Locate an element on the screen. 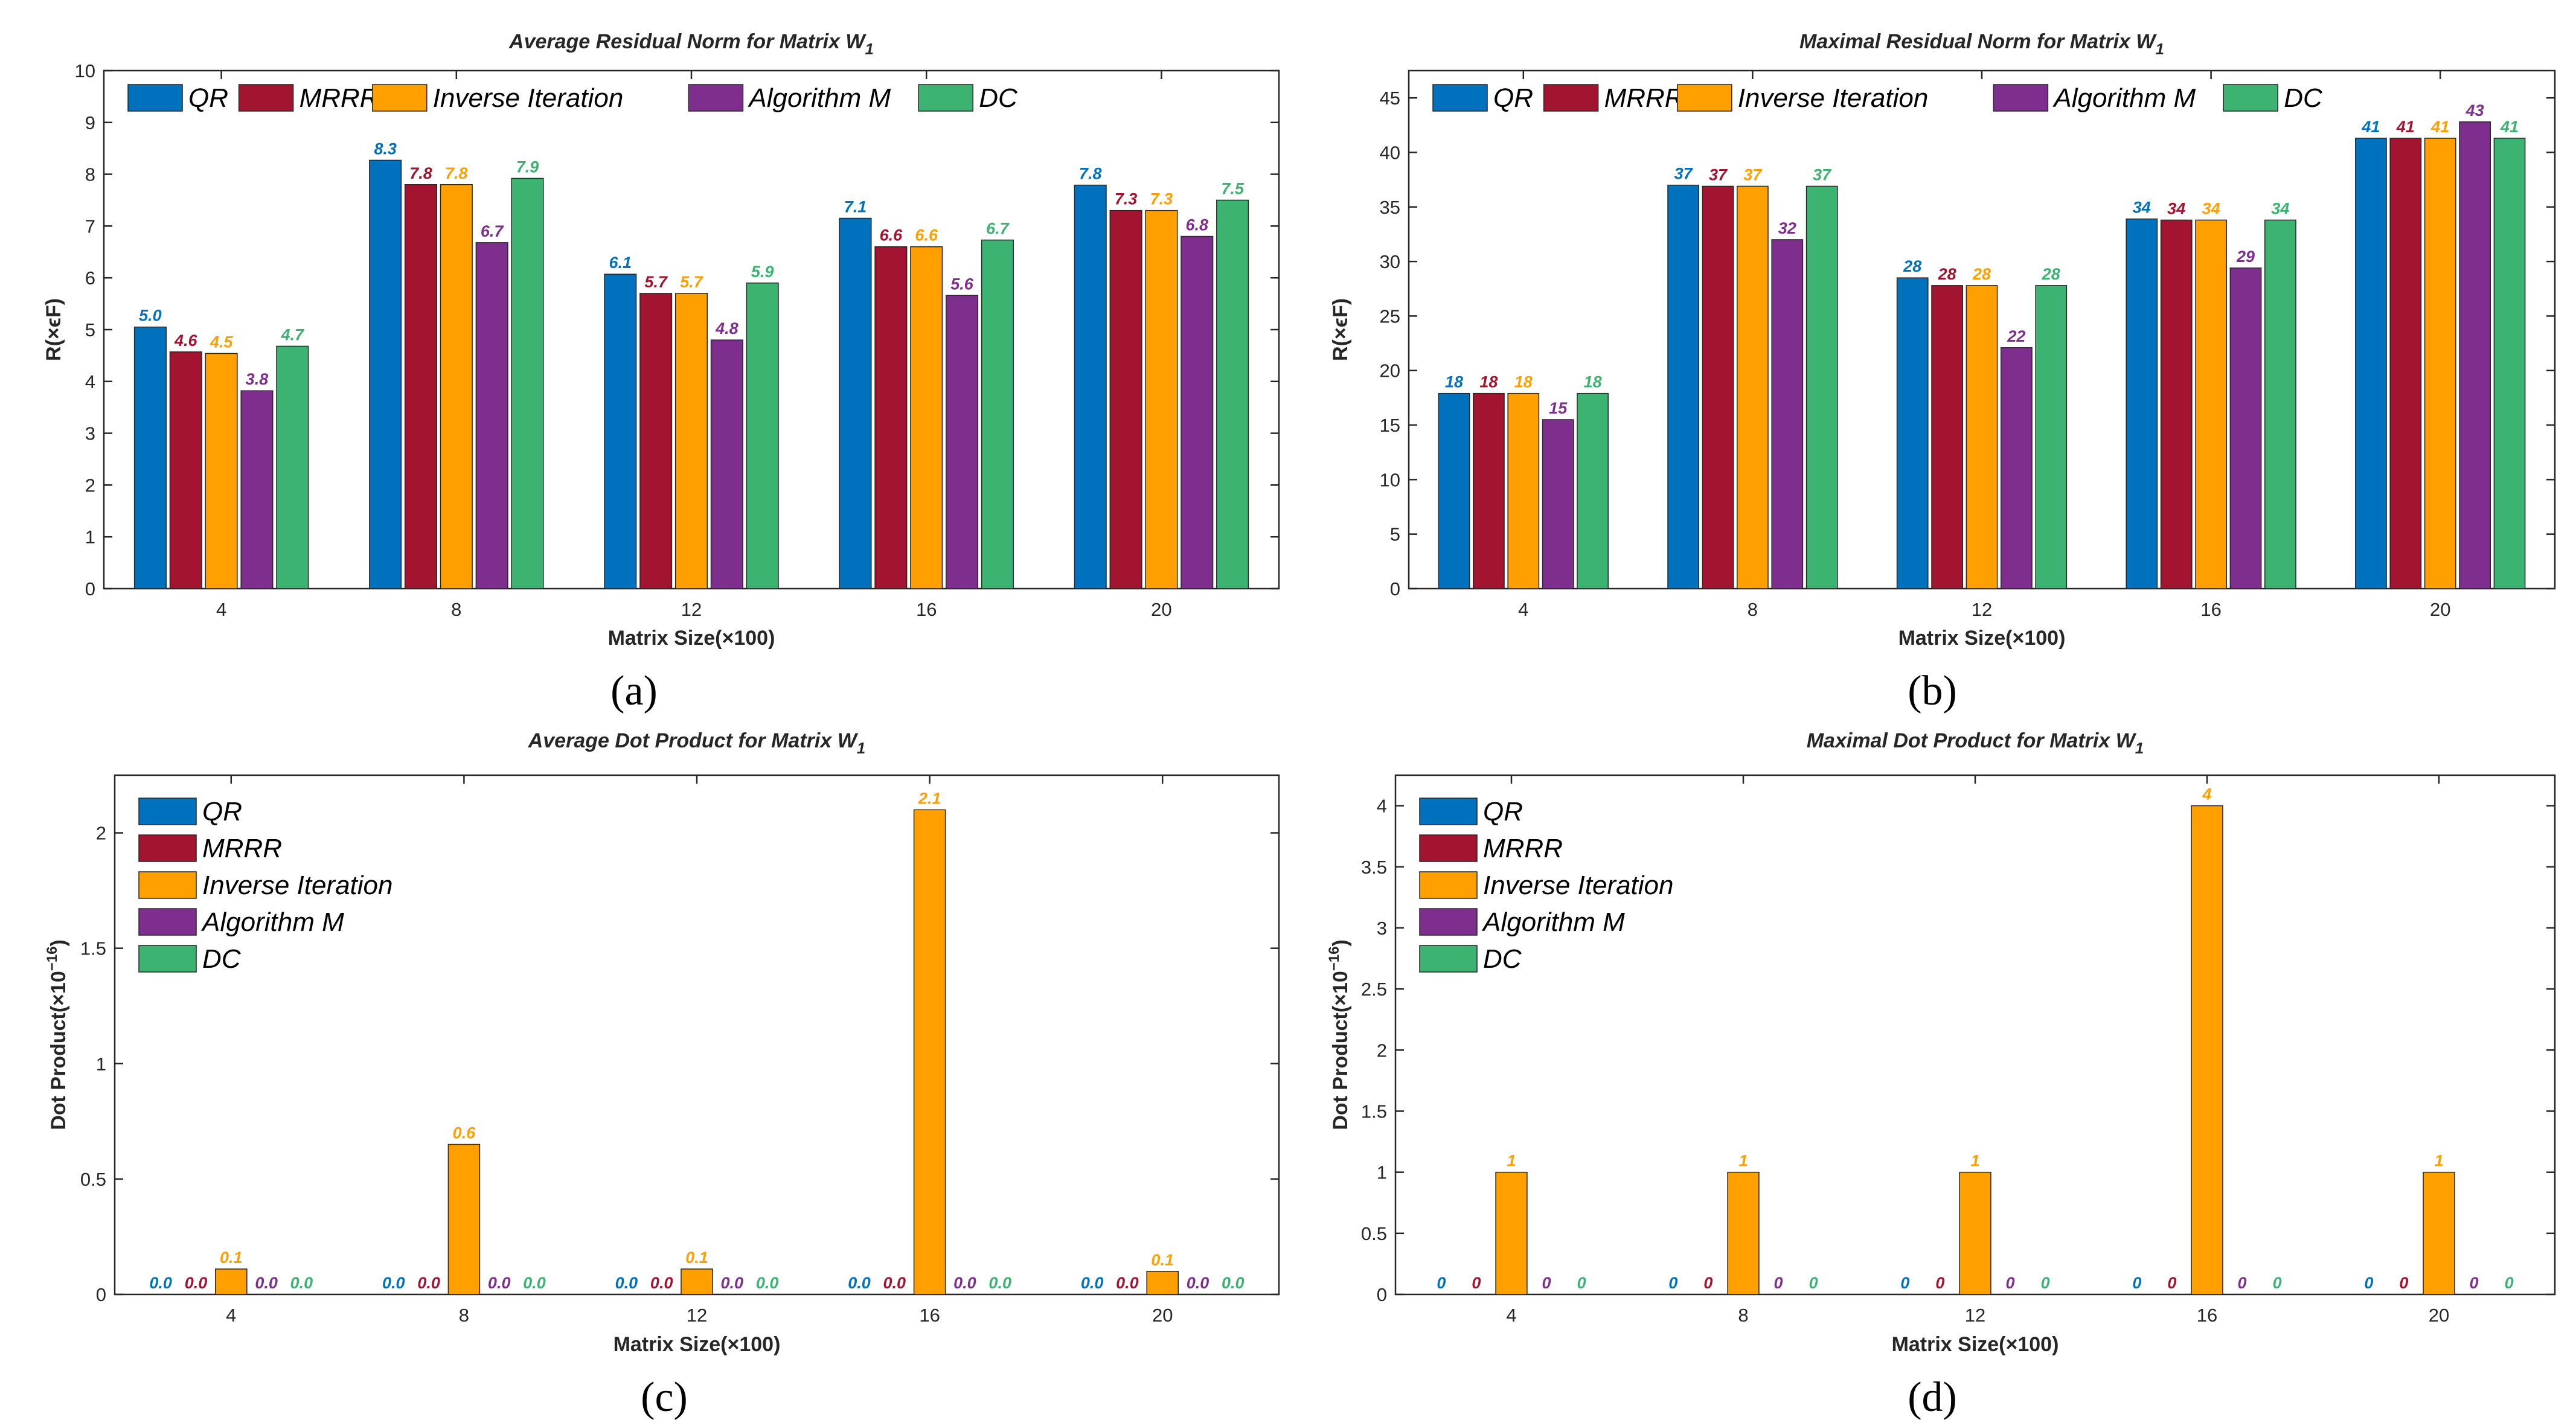  data-label-algorithm-m: 32 is located at coordinates (1787, 228).